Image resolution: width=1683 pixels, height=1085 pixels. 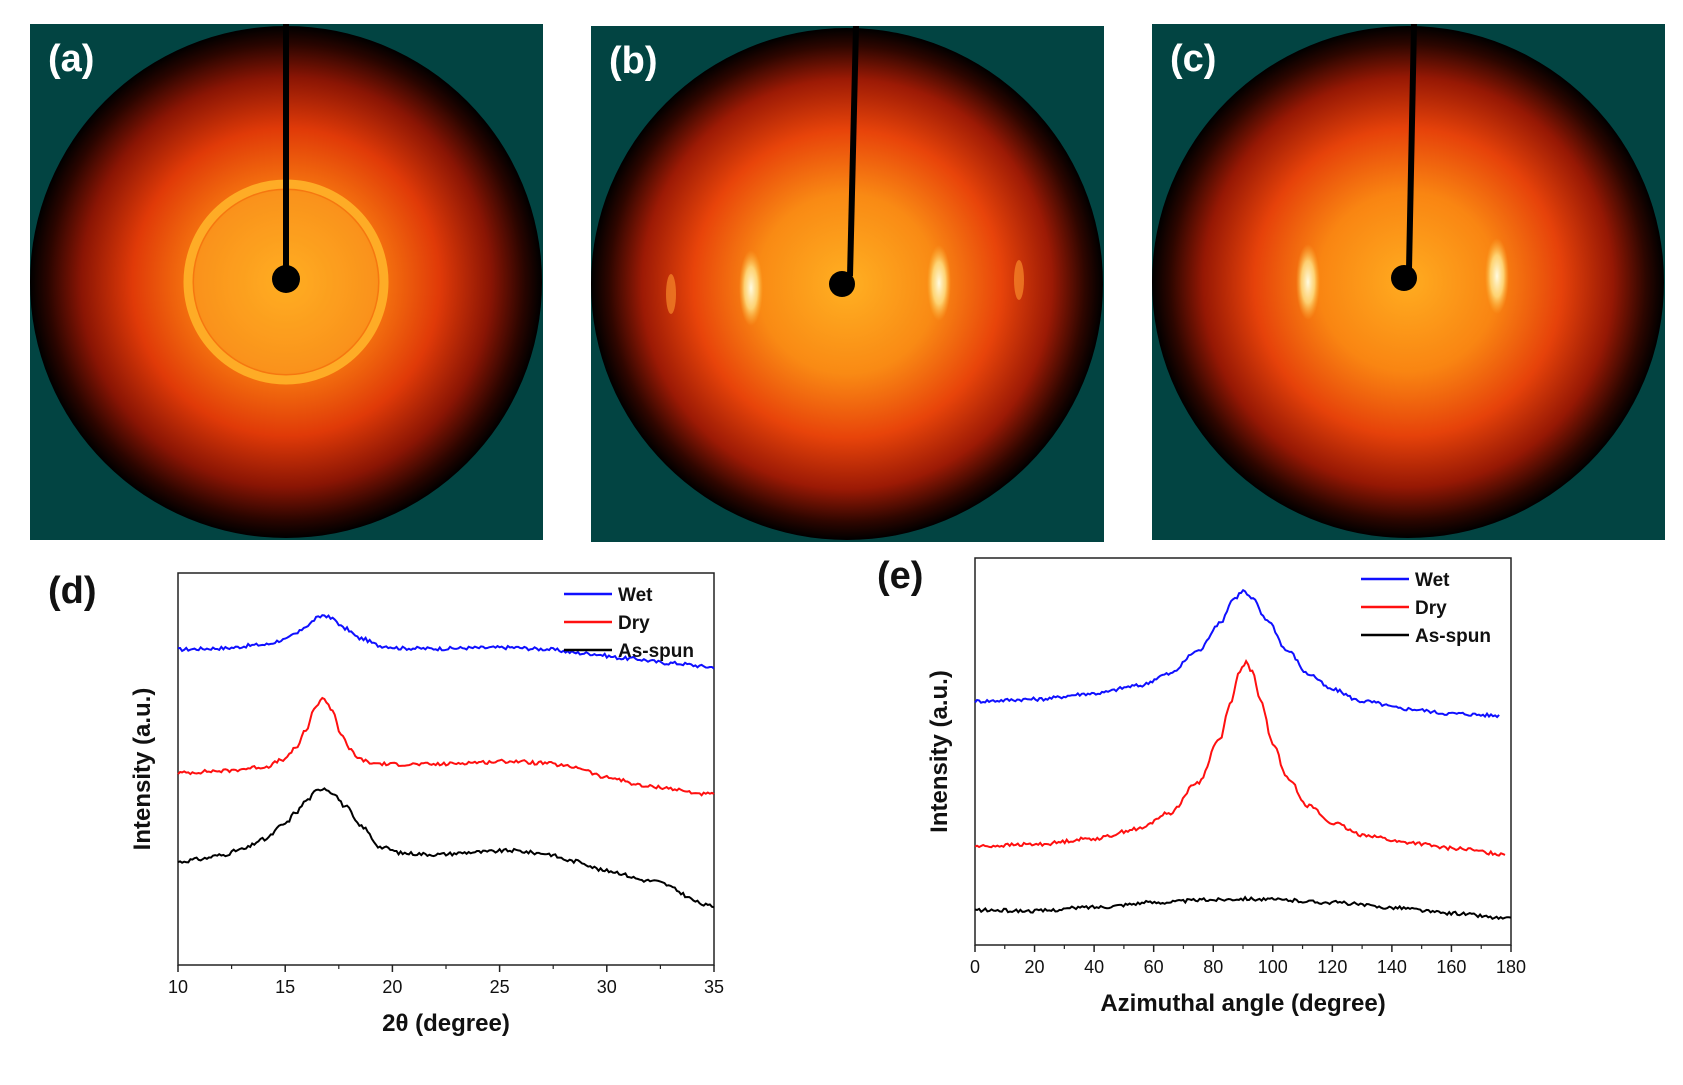 I want to click on x-tick-label: 15, so click(x=285, y=987).